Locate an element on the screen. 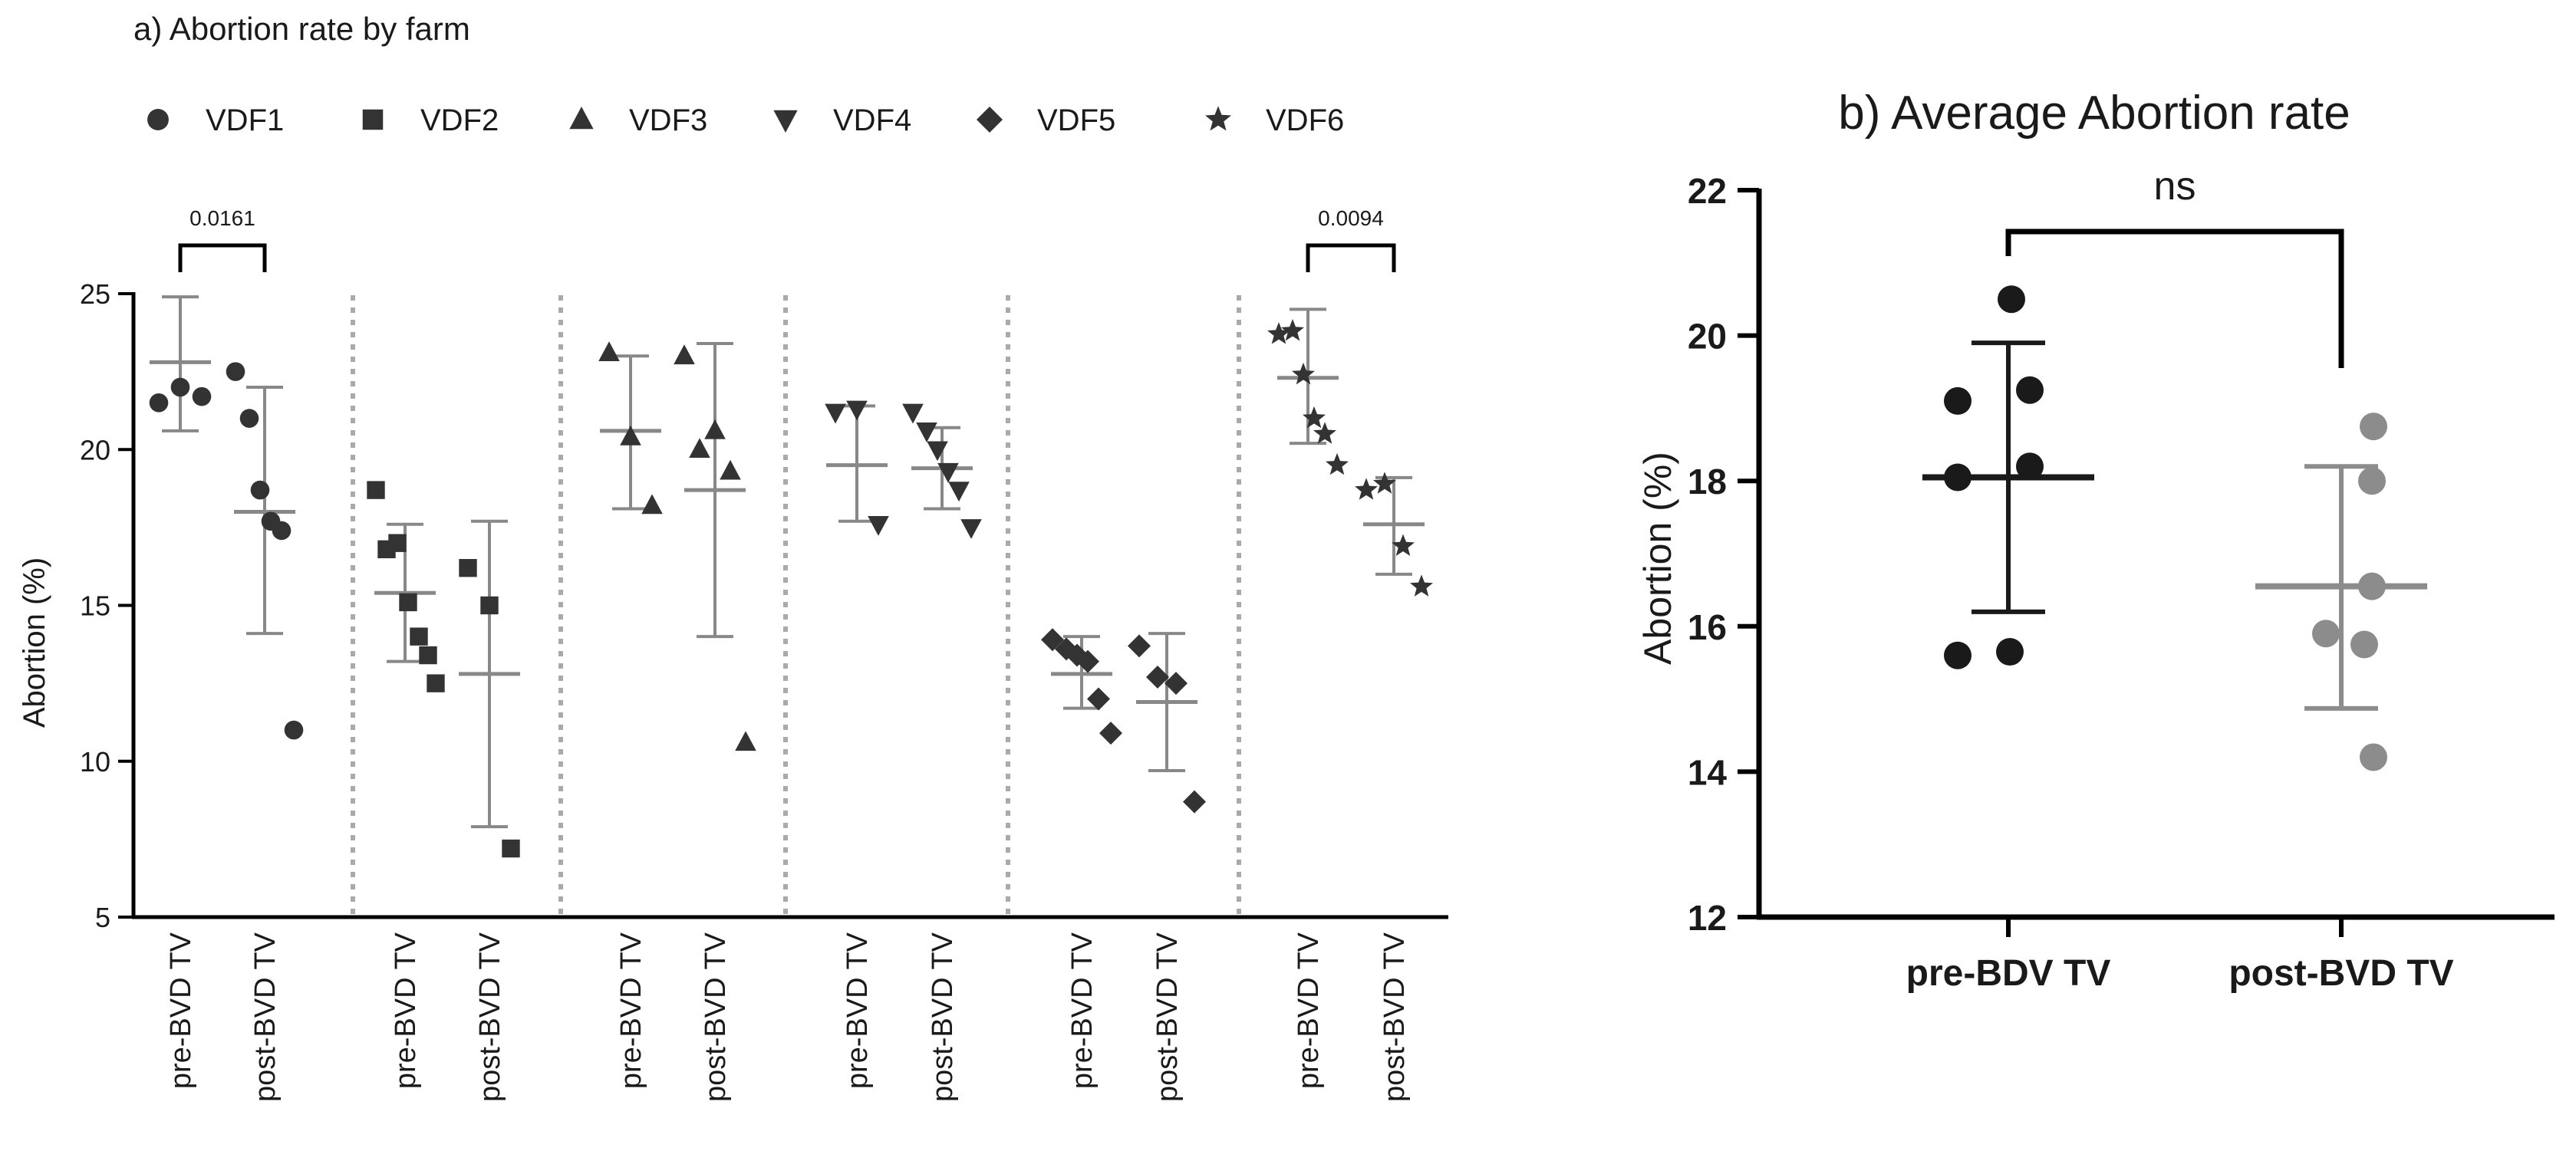 The image size is (2576, 1164). legend-label-vdf2: VDF2 is located at coordinates (459, 120).